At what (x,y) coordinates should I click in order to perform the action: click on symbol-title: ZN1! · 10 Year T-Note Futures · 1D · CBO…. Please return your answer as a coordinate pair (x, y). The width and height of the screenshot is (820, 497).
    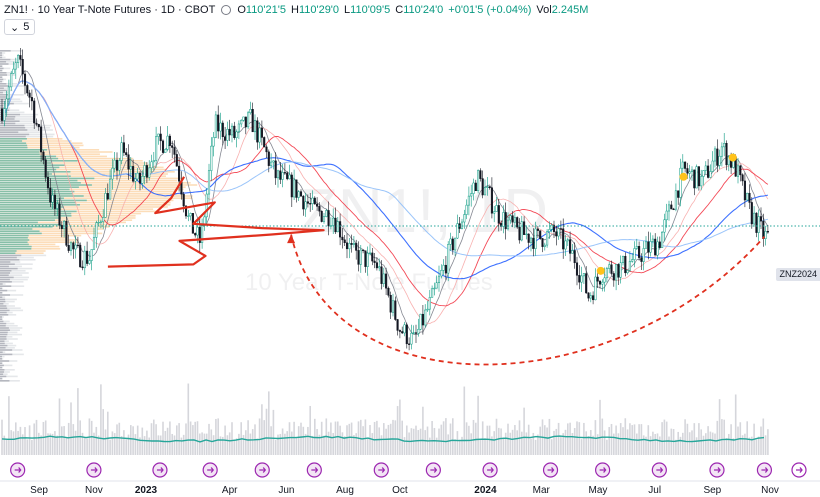
    Looking at the image, I should click on (110, 10).